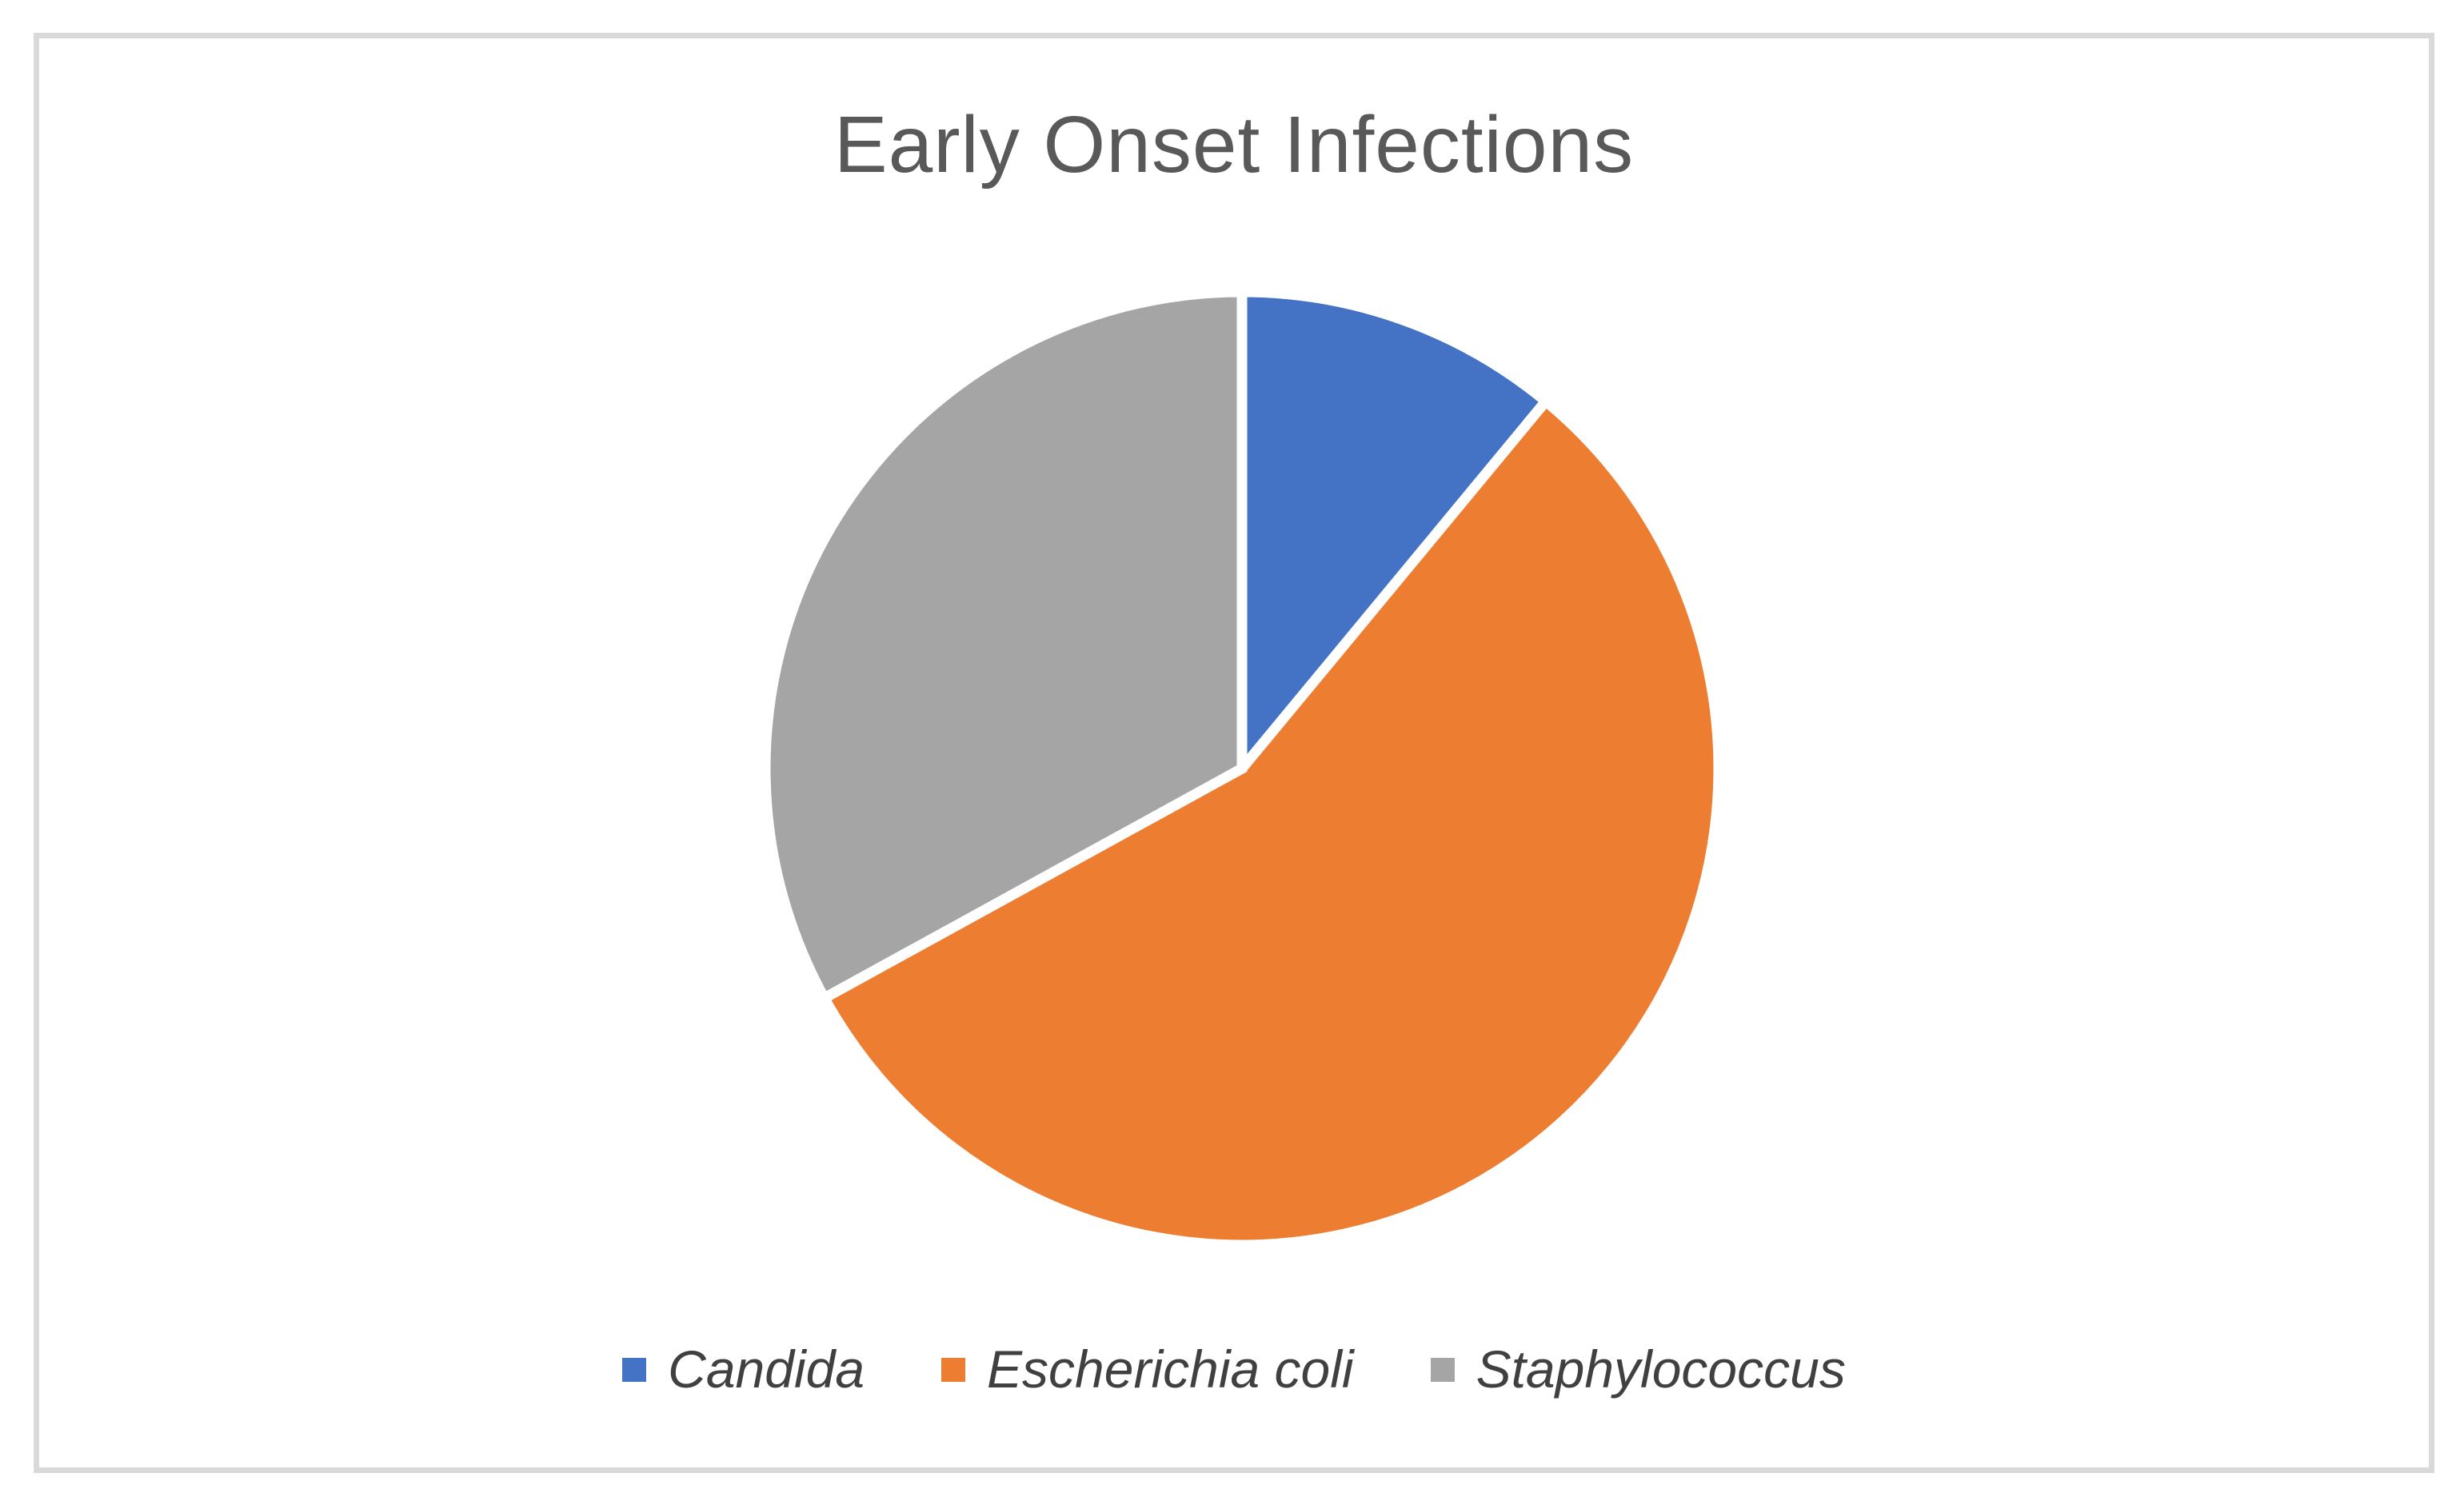  What do you see at coordinates (1004, 645) in the screenshot?
I see `pie-slice-staphylococcus` at bounding box center [1004, 645].